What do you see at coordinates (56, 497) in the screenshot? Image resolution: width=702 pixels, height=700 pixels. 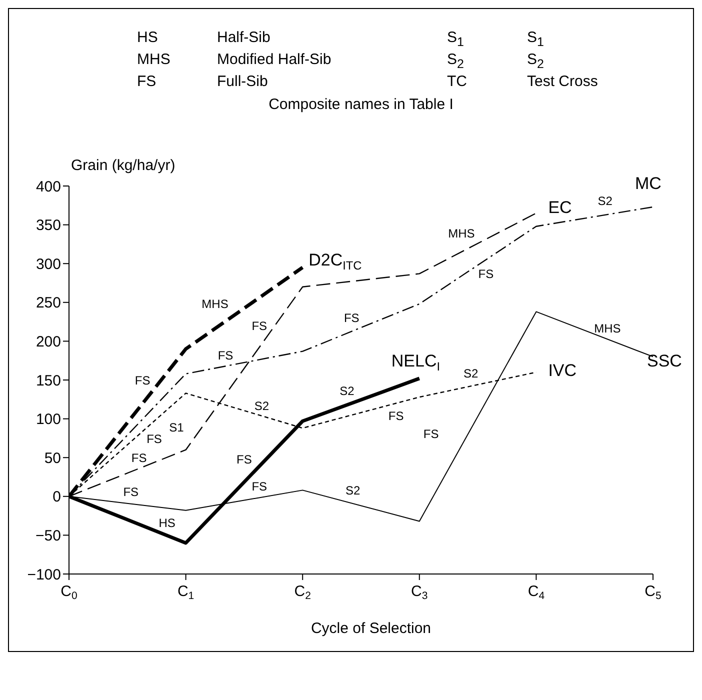 I see `y-tick-label: 0` at bounding box center [56, 497].